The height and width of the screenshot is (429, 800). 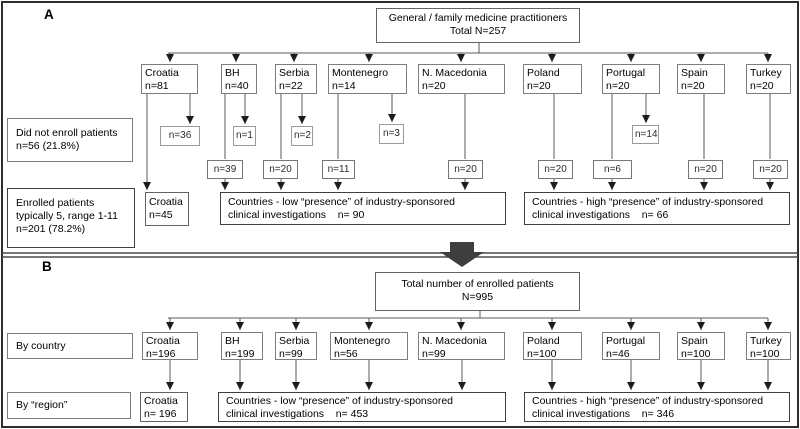 I want to click on country-a-montenegro: Montenegro n=14, so click(x=367, y=79).